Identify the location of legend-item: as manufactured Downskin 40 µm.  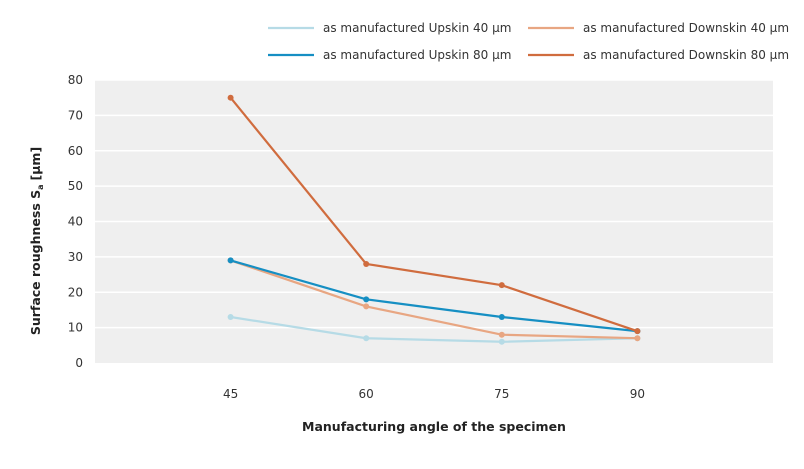
(658, 28).